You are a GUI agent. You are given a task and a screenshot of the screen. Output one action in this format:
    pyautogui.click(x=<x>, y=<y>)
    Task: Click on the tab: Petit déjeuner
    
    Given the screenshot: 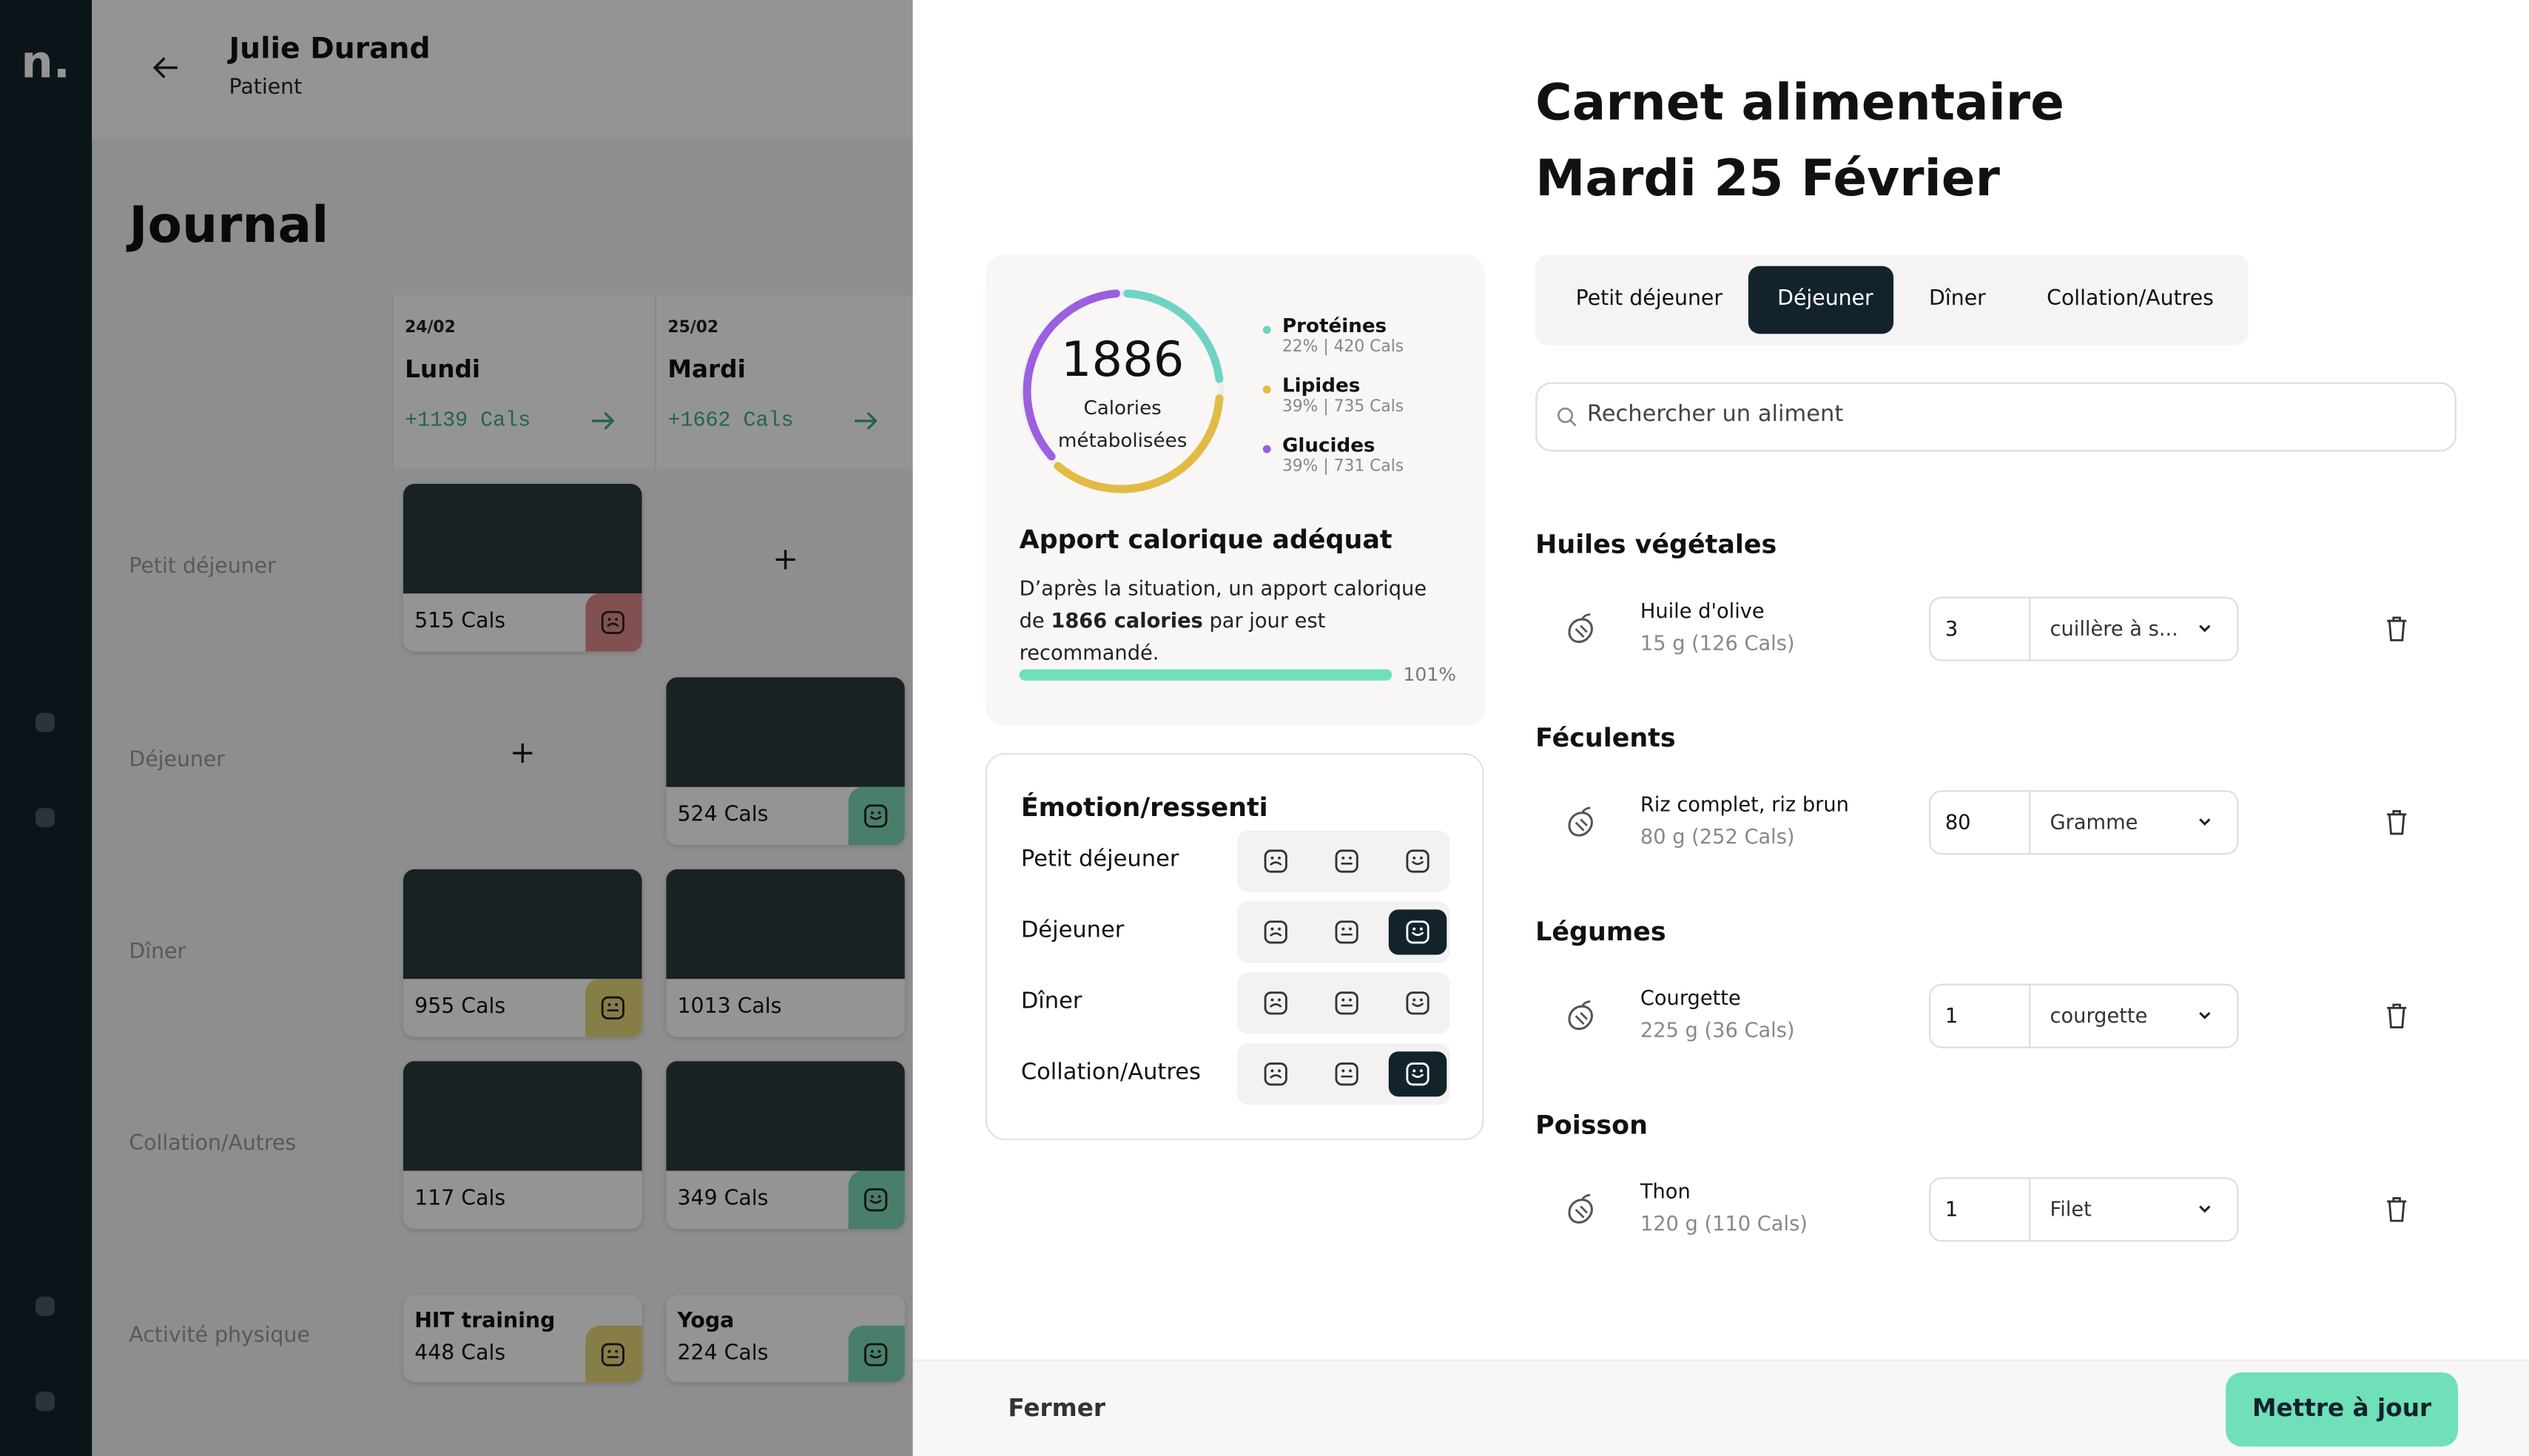 What is the action you would take?
    pyautogui.click(x=1649, y=299)
    